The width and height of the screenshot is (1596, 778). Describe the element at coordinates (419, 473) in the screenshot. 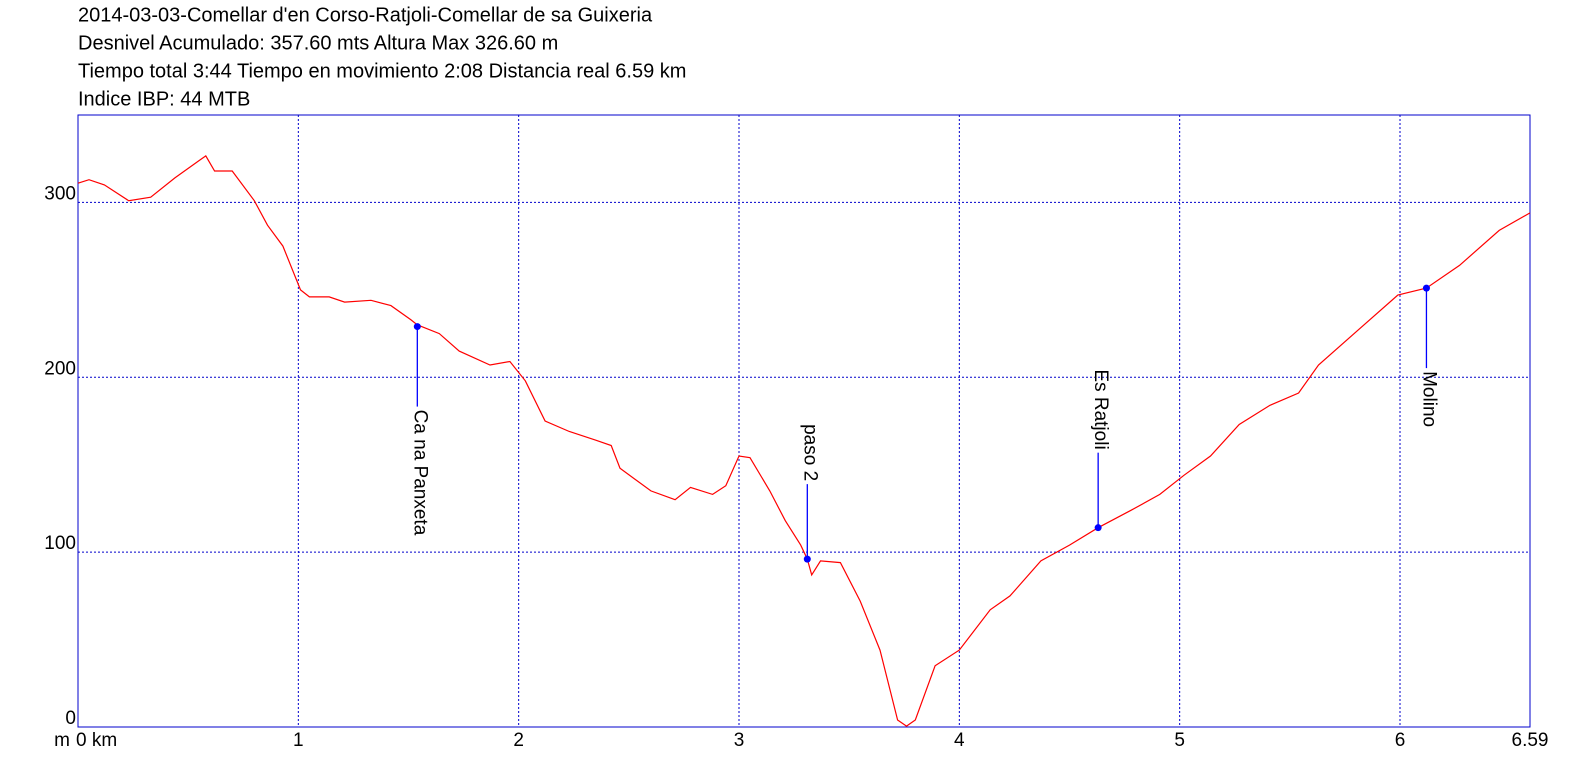

I see `waypoint-label: Ca na Panxeta` at that location.